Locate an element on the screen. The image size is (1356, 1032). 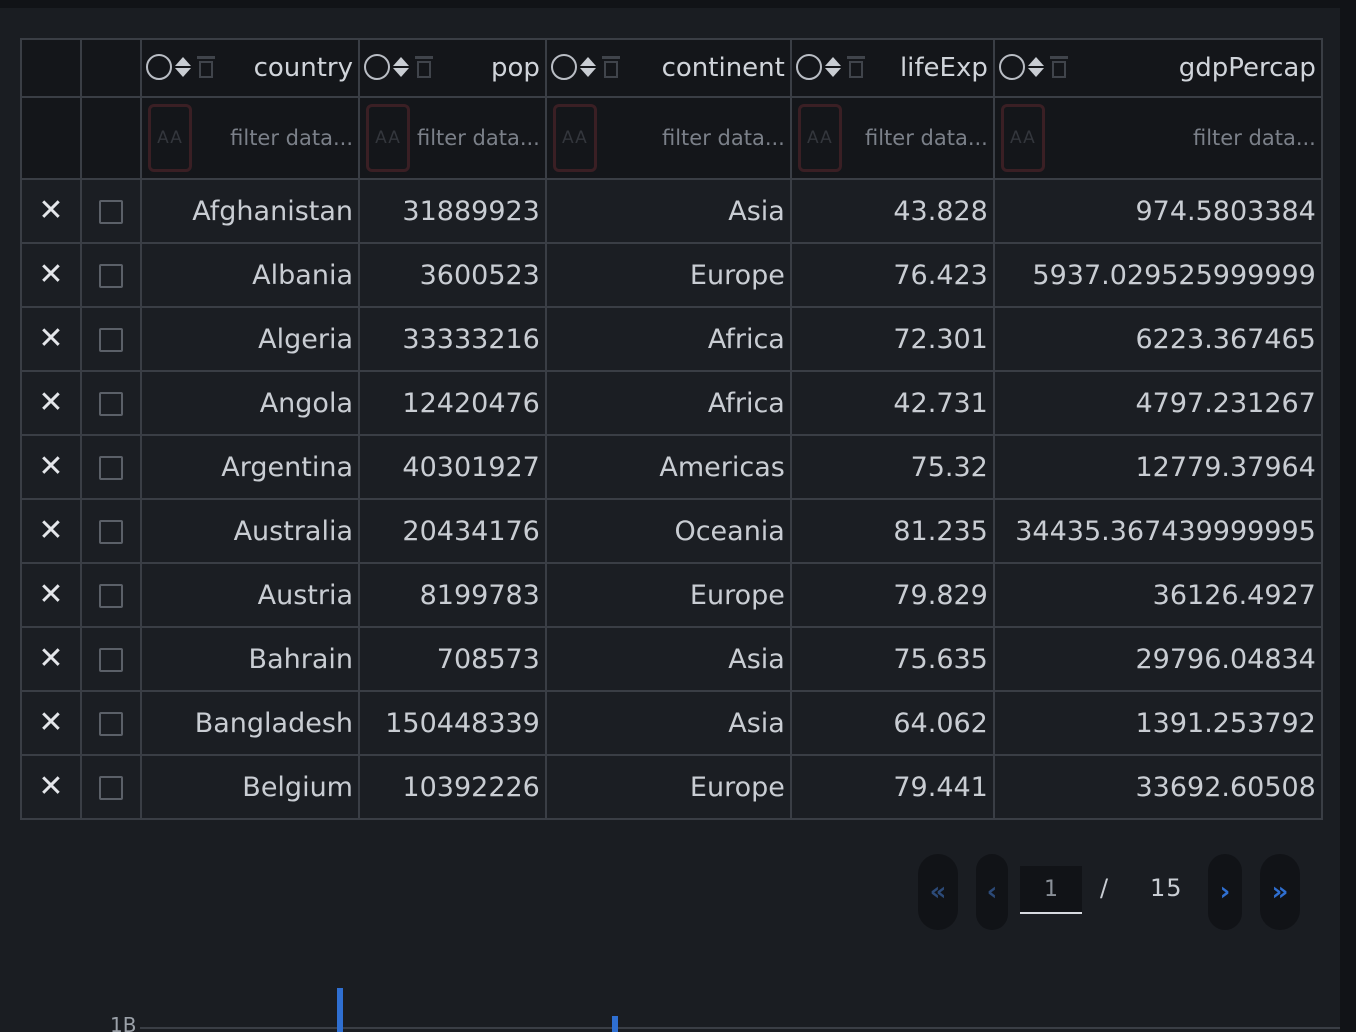
cell-gdppercap: 6223.367465 is located at coordinates (1157, 339).